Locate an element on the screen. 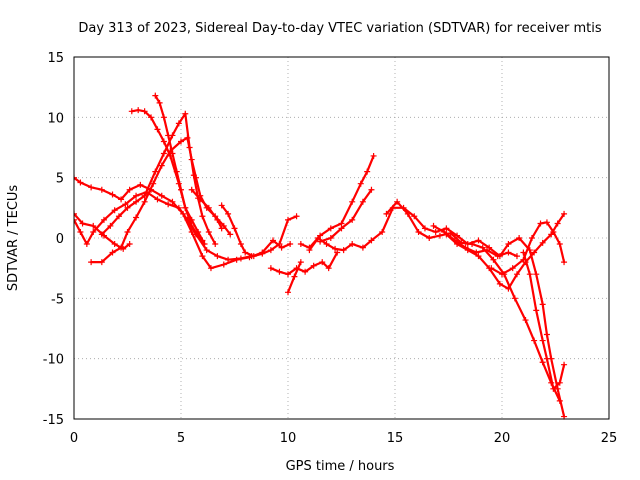  x-tick-label: 0 is located at coordinates (74, 438).